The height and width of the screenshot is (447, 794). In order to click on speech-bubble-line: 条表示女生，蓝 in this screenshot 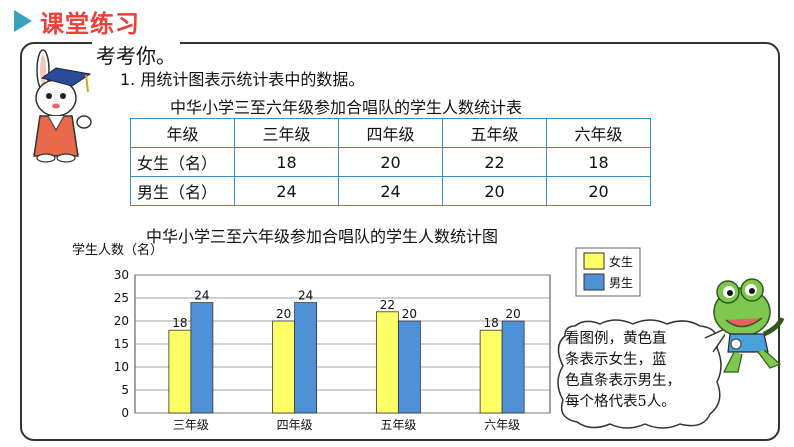, I will do `click(616, 360)`.